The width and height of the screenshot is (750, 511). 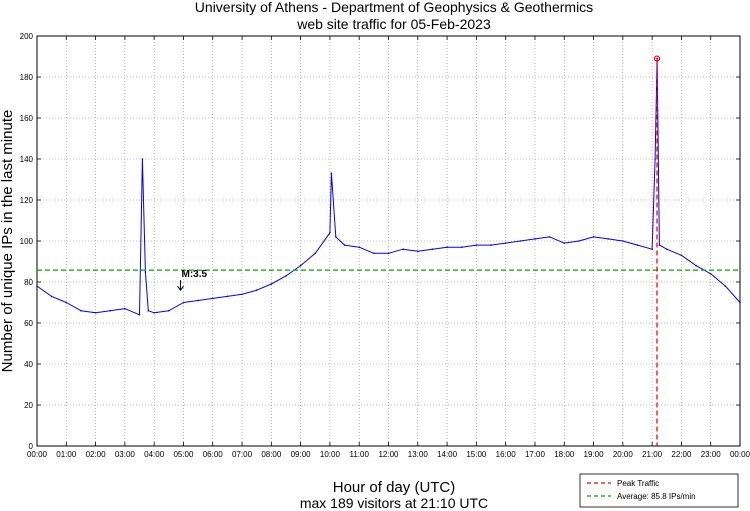 What do you see at coordinates (711, 454) in the screenshot?
I see `x-tick-label: 23:00` at bounding box center [711, 454].